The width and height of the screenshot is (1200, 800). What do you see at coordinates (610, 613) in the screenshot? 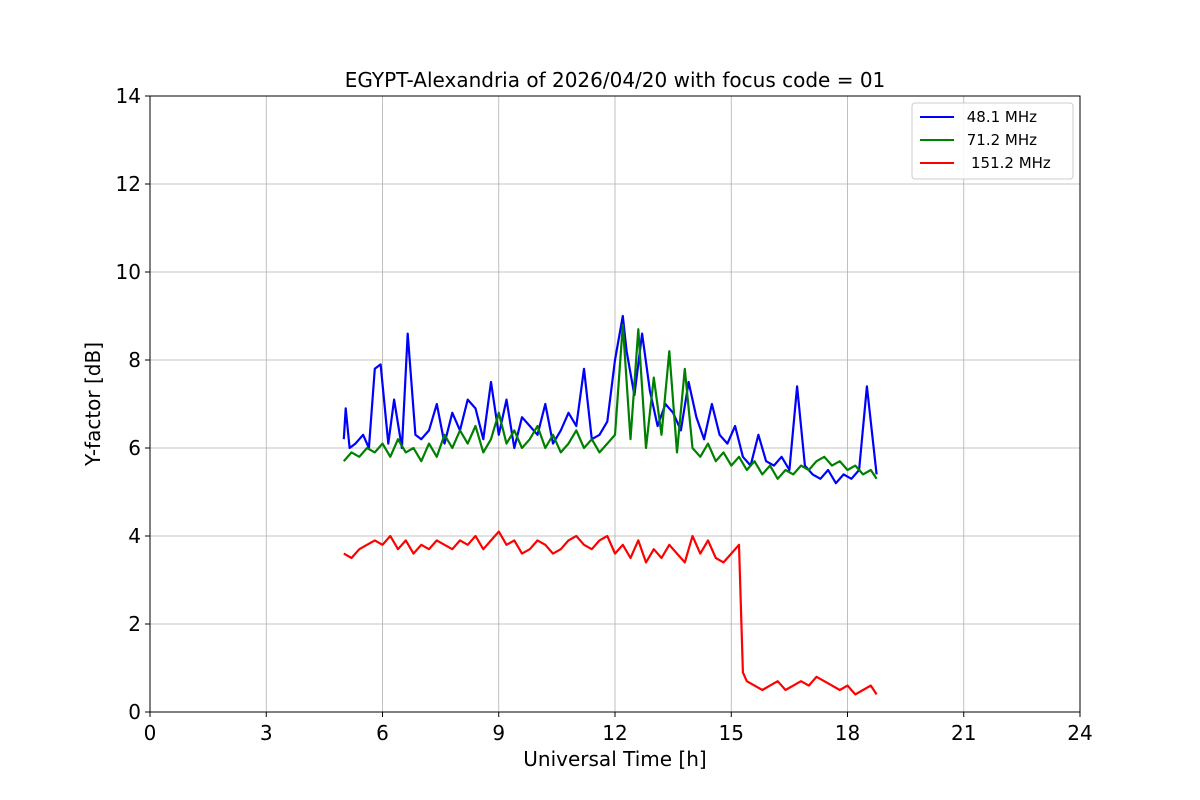
I see `series-line-151-2-mhz` at bounding box center [610, 613].